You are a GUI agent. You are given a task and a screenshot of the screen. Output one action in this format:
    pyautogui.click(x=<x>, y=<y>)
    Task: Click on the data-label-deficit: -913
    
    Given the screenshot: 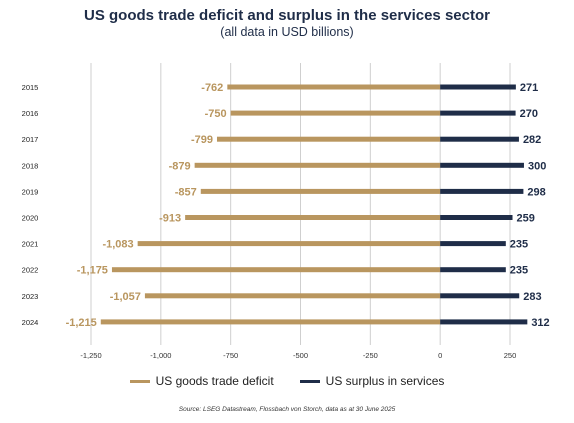 What is the action you would take?
    pyautogui.click(x=170, y=219)
    